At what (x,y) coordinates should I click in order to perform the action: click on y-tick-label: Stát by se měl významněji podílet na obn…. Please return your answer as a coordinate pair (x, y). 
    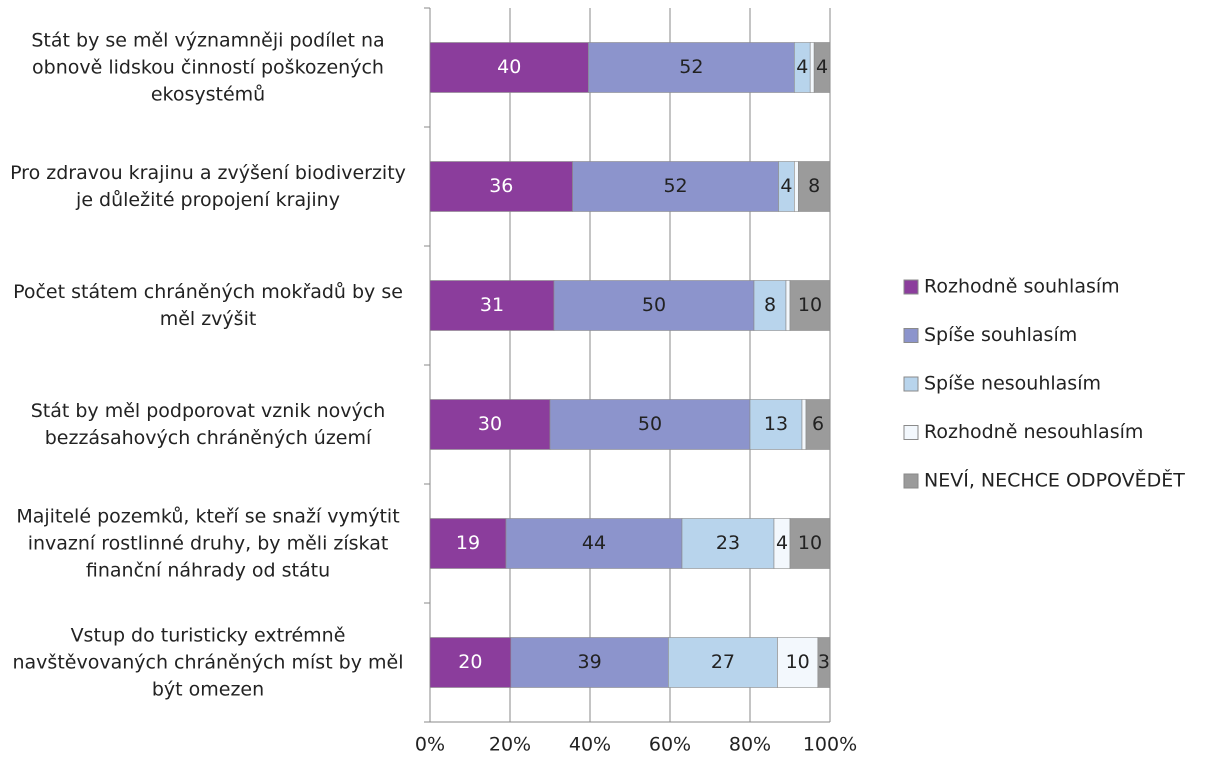
    Looking at the image, I should click on (208, 67).